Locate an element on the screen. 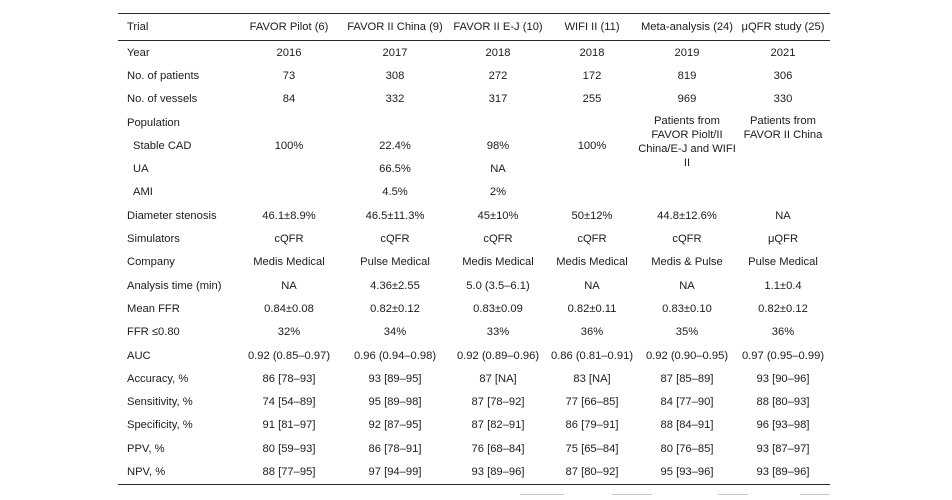 The width and height of the screenshot is (952, 500). cell: 819 is located at coordinates (687, 75).